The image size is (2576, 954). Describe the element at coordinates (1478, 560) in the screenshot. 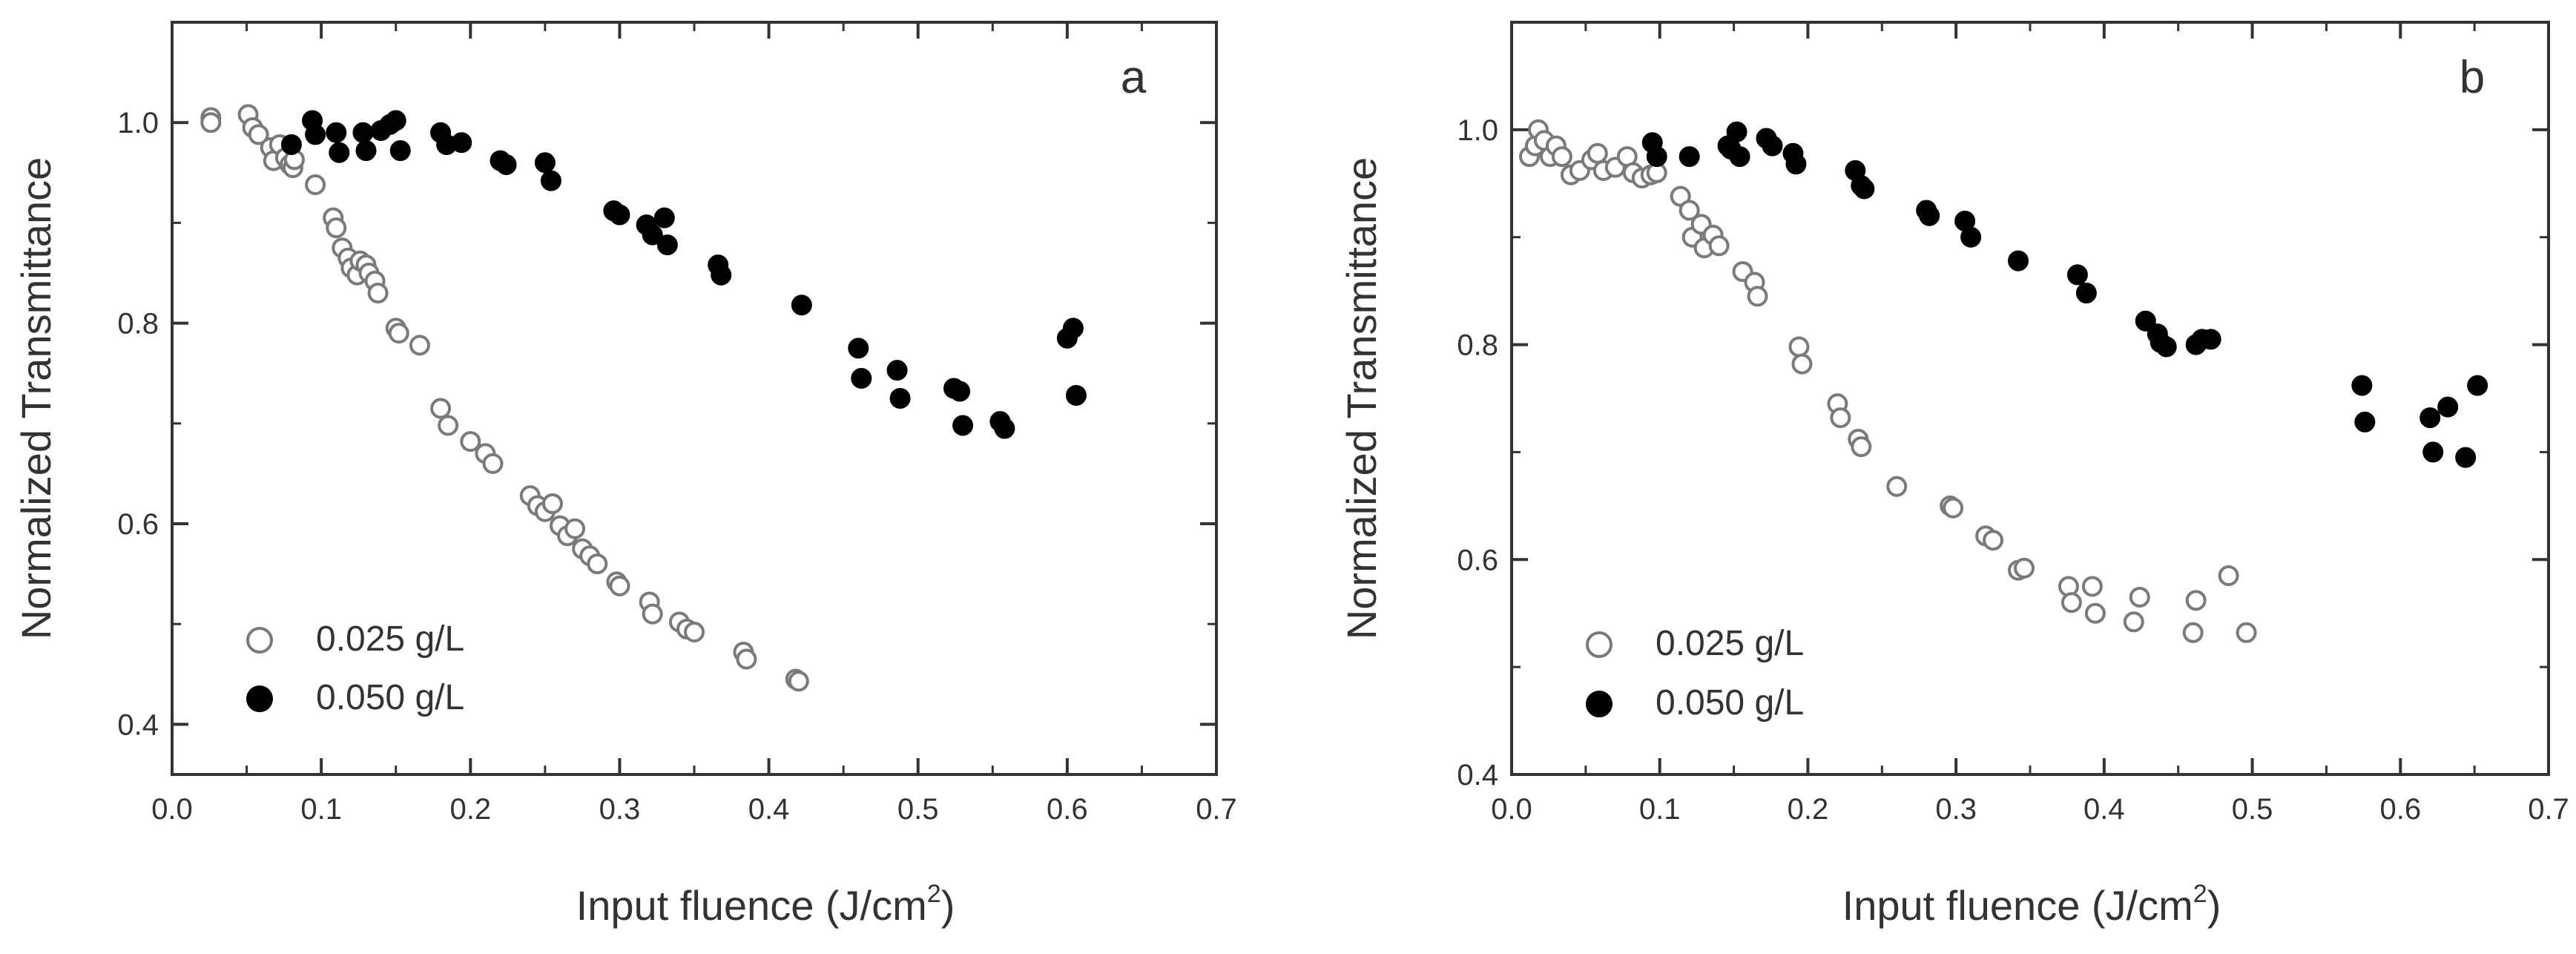

I see `y-tick-label: 0.6` at that location.